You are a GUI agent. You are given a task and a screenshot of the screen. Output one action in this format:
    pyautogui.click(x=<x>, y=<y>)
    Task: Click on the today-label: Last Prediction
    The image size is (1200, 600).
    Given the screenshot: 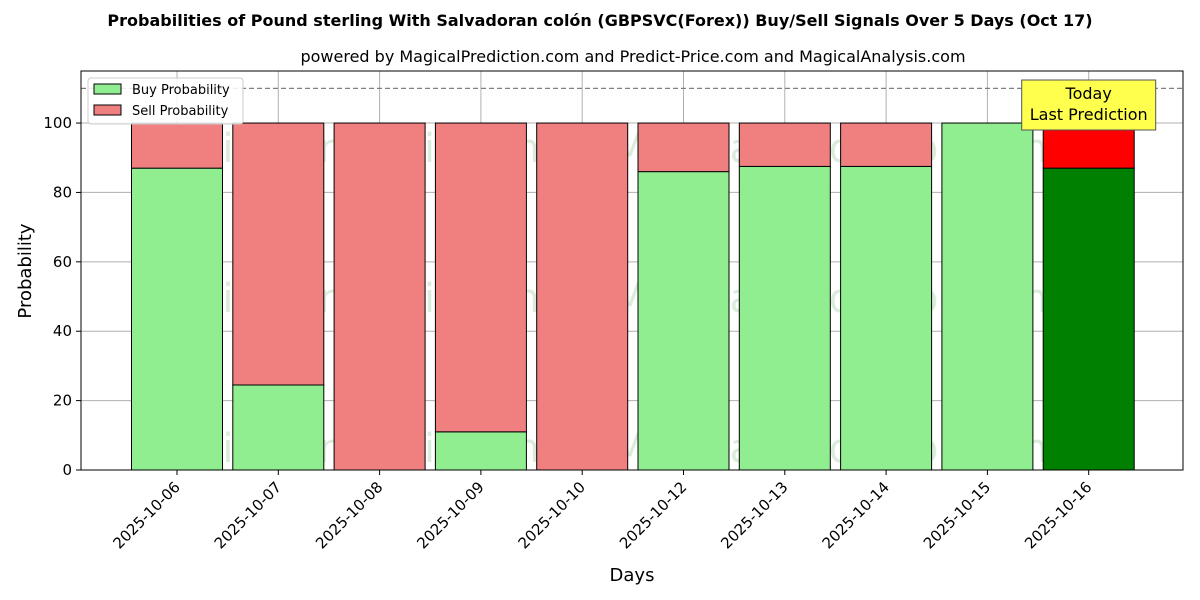 What is the action you would take?
    pyautogui.click(x=1089, y=114)
    